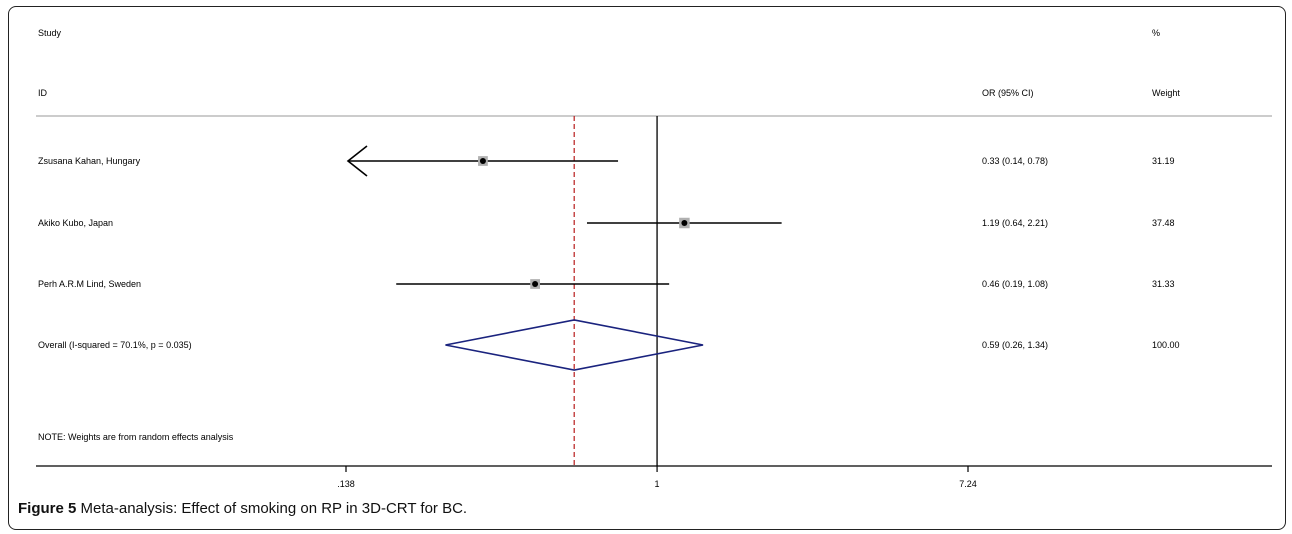  Describe the element at coordinates (43, 93) in the screenshot. I see `header-id: ID` at that location.